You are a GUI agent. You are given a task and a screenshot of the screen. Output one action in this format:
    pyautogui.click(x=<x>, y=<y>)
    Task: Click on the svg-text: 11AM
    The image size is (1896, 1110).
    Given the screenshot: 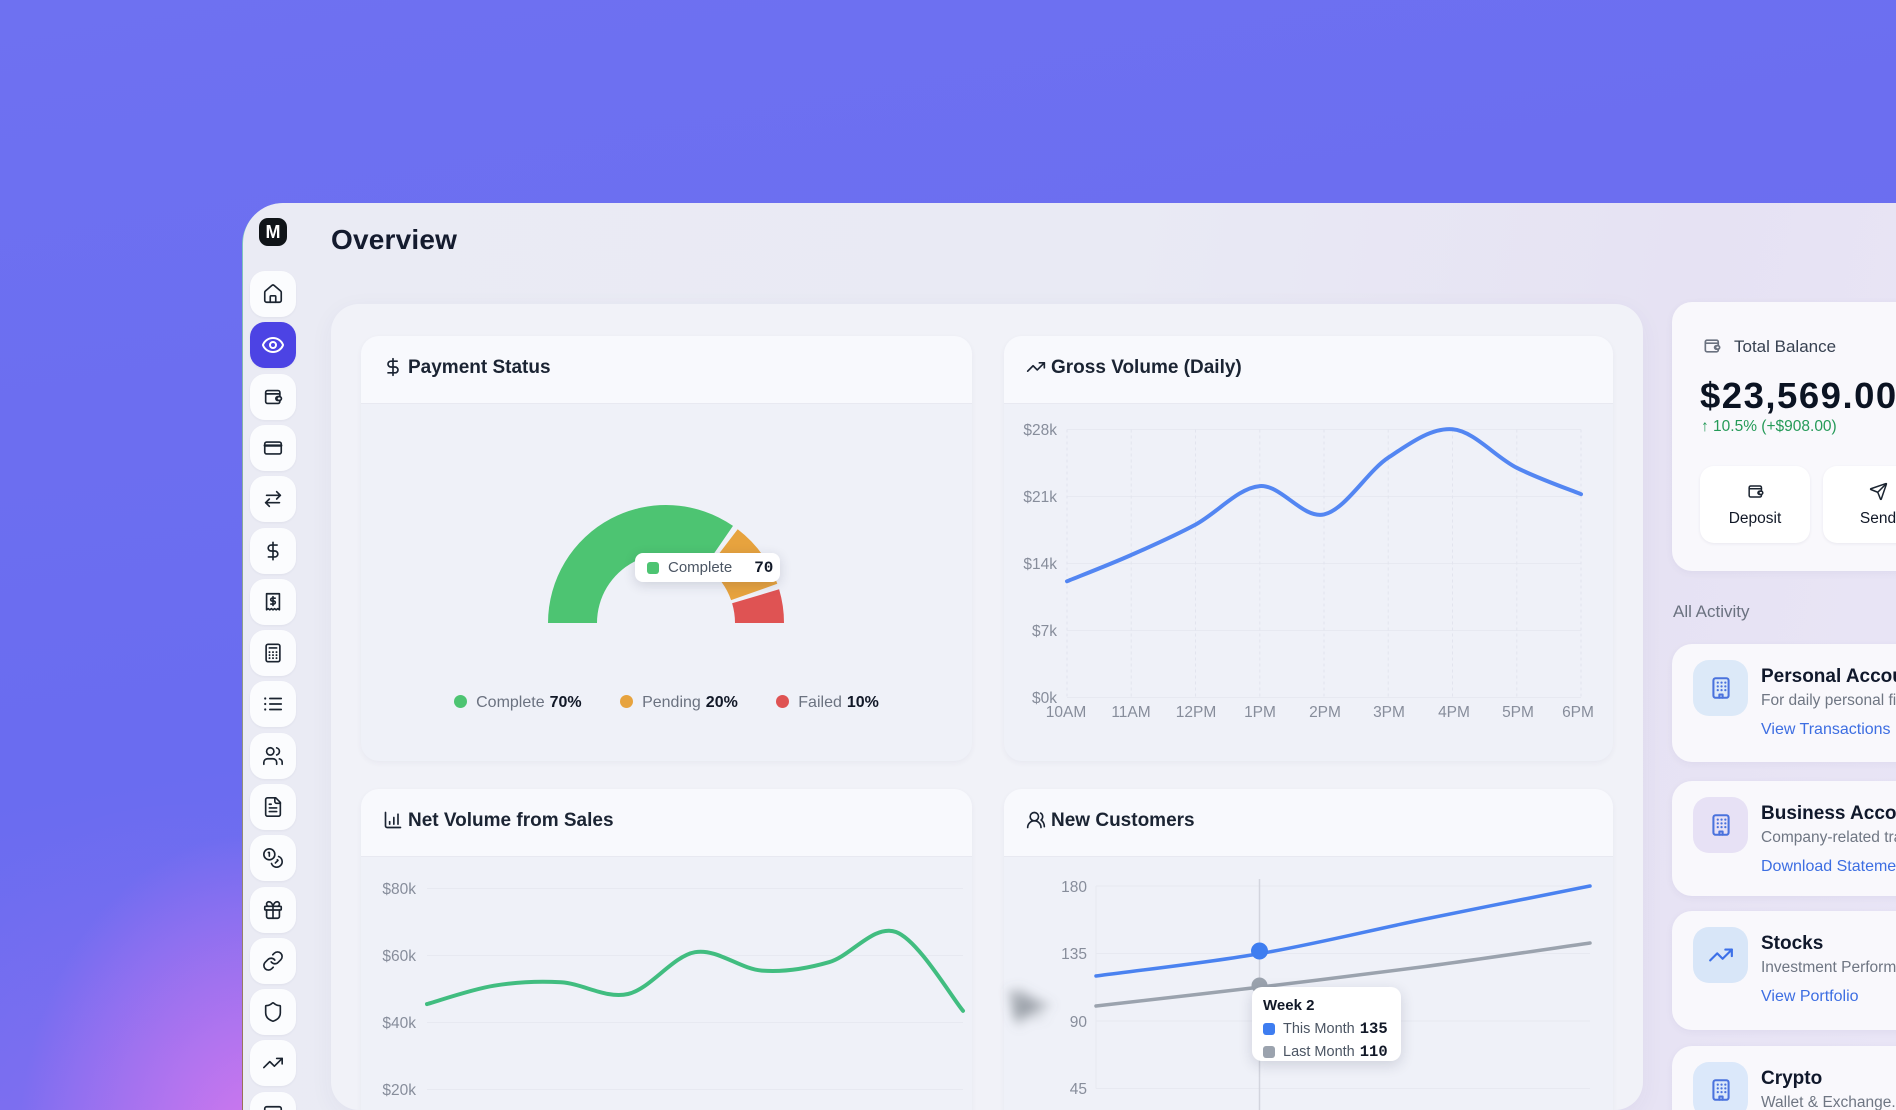 What is the action you would take?
    pyautogui.click(x=1130, y=712)
    